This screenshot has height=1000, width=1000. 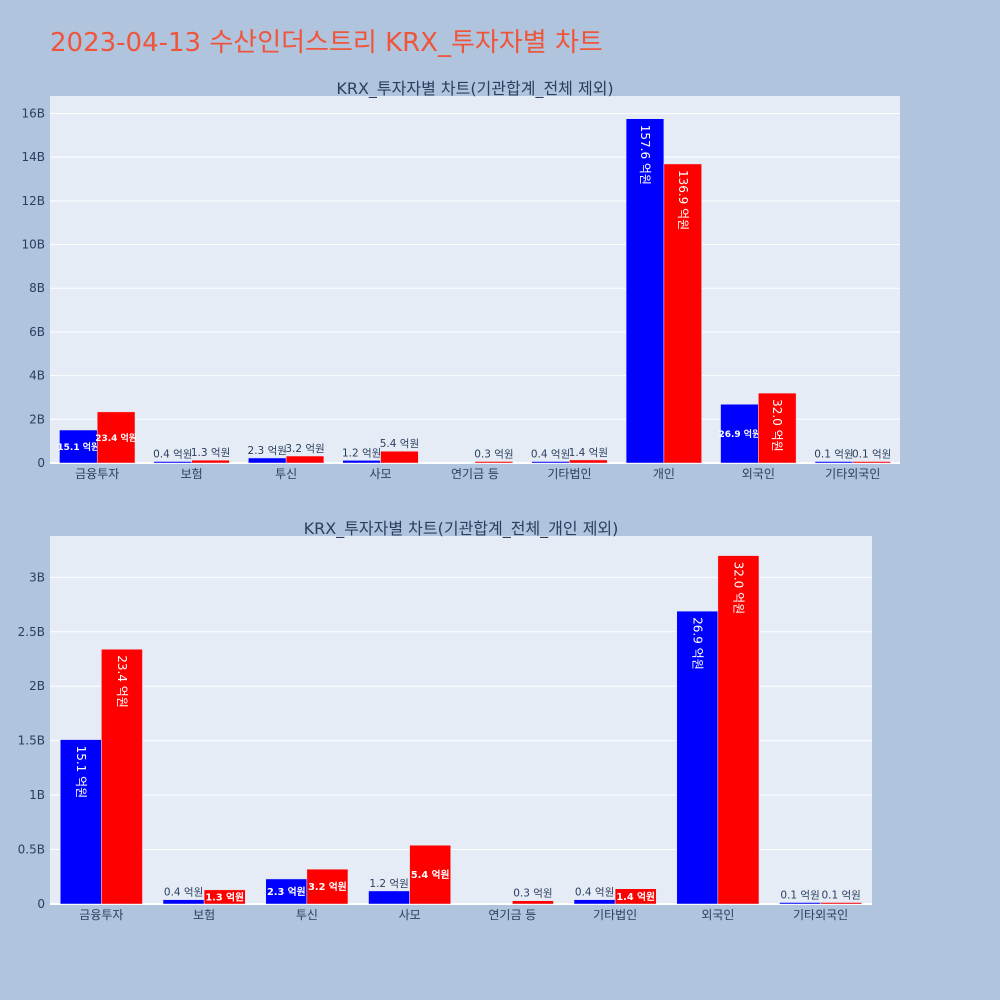 I want to click on y-tick-label: 1B, so click(x=37, y=795).